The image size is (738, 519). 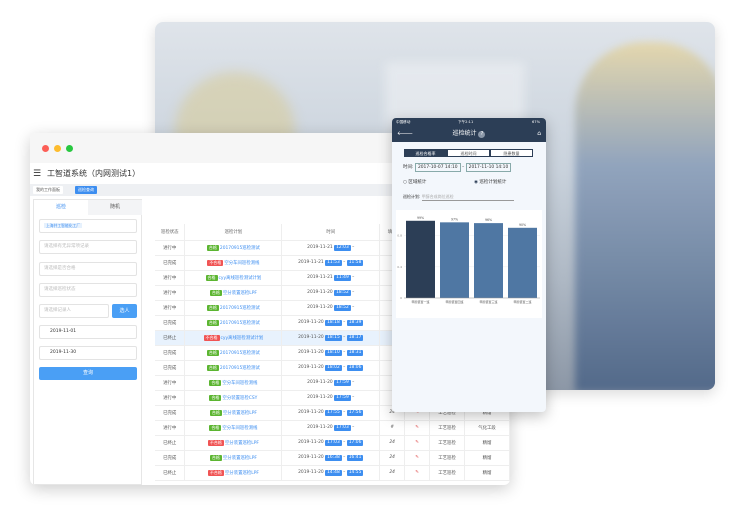 I want to click on plan-cell: 合格 空分装置巡检LPF, so click(x=233, y=413).